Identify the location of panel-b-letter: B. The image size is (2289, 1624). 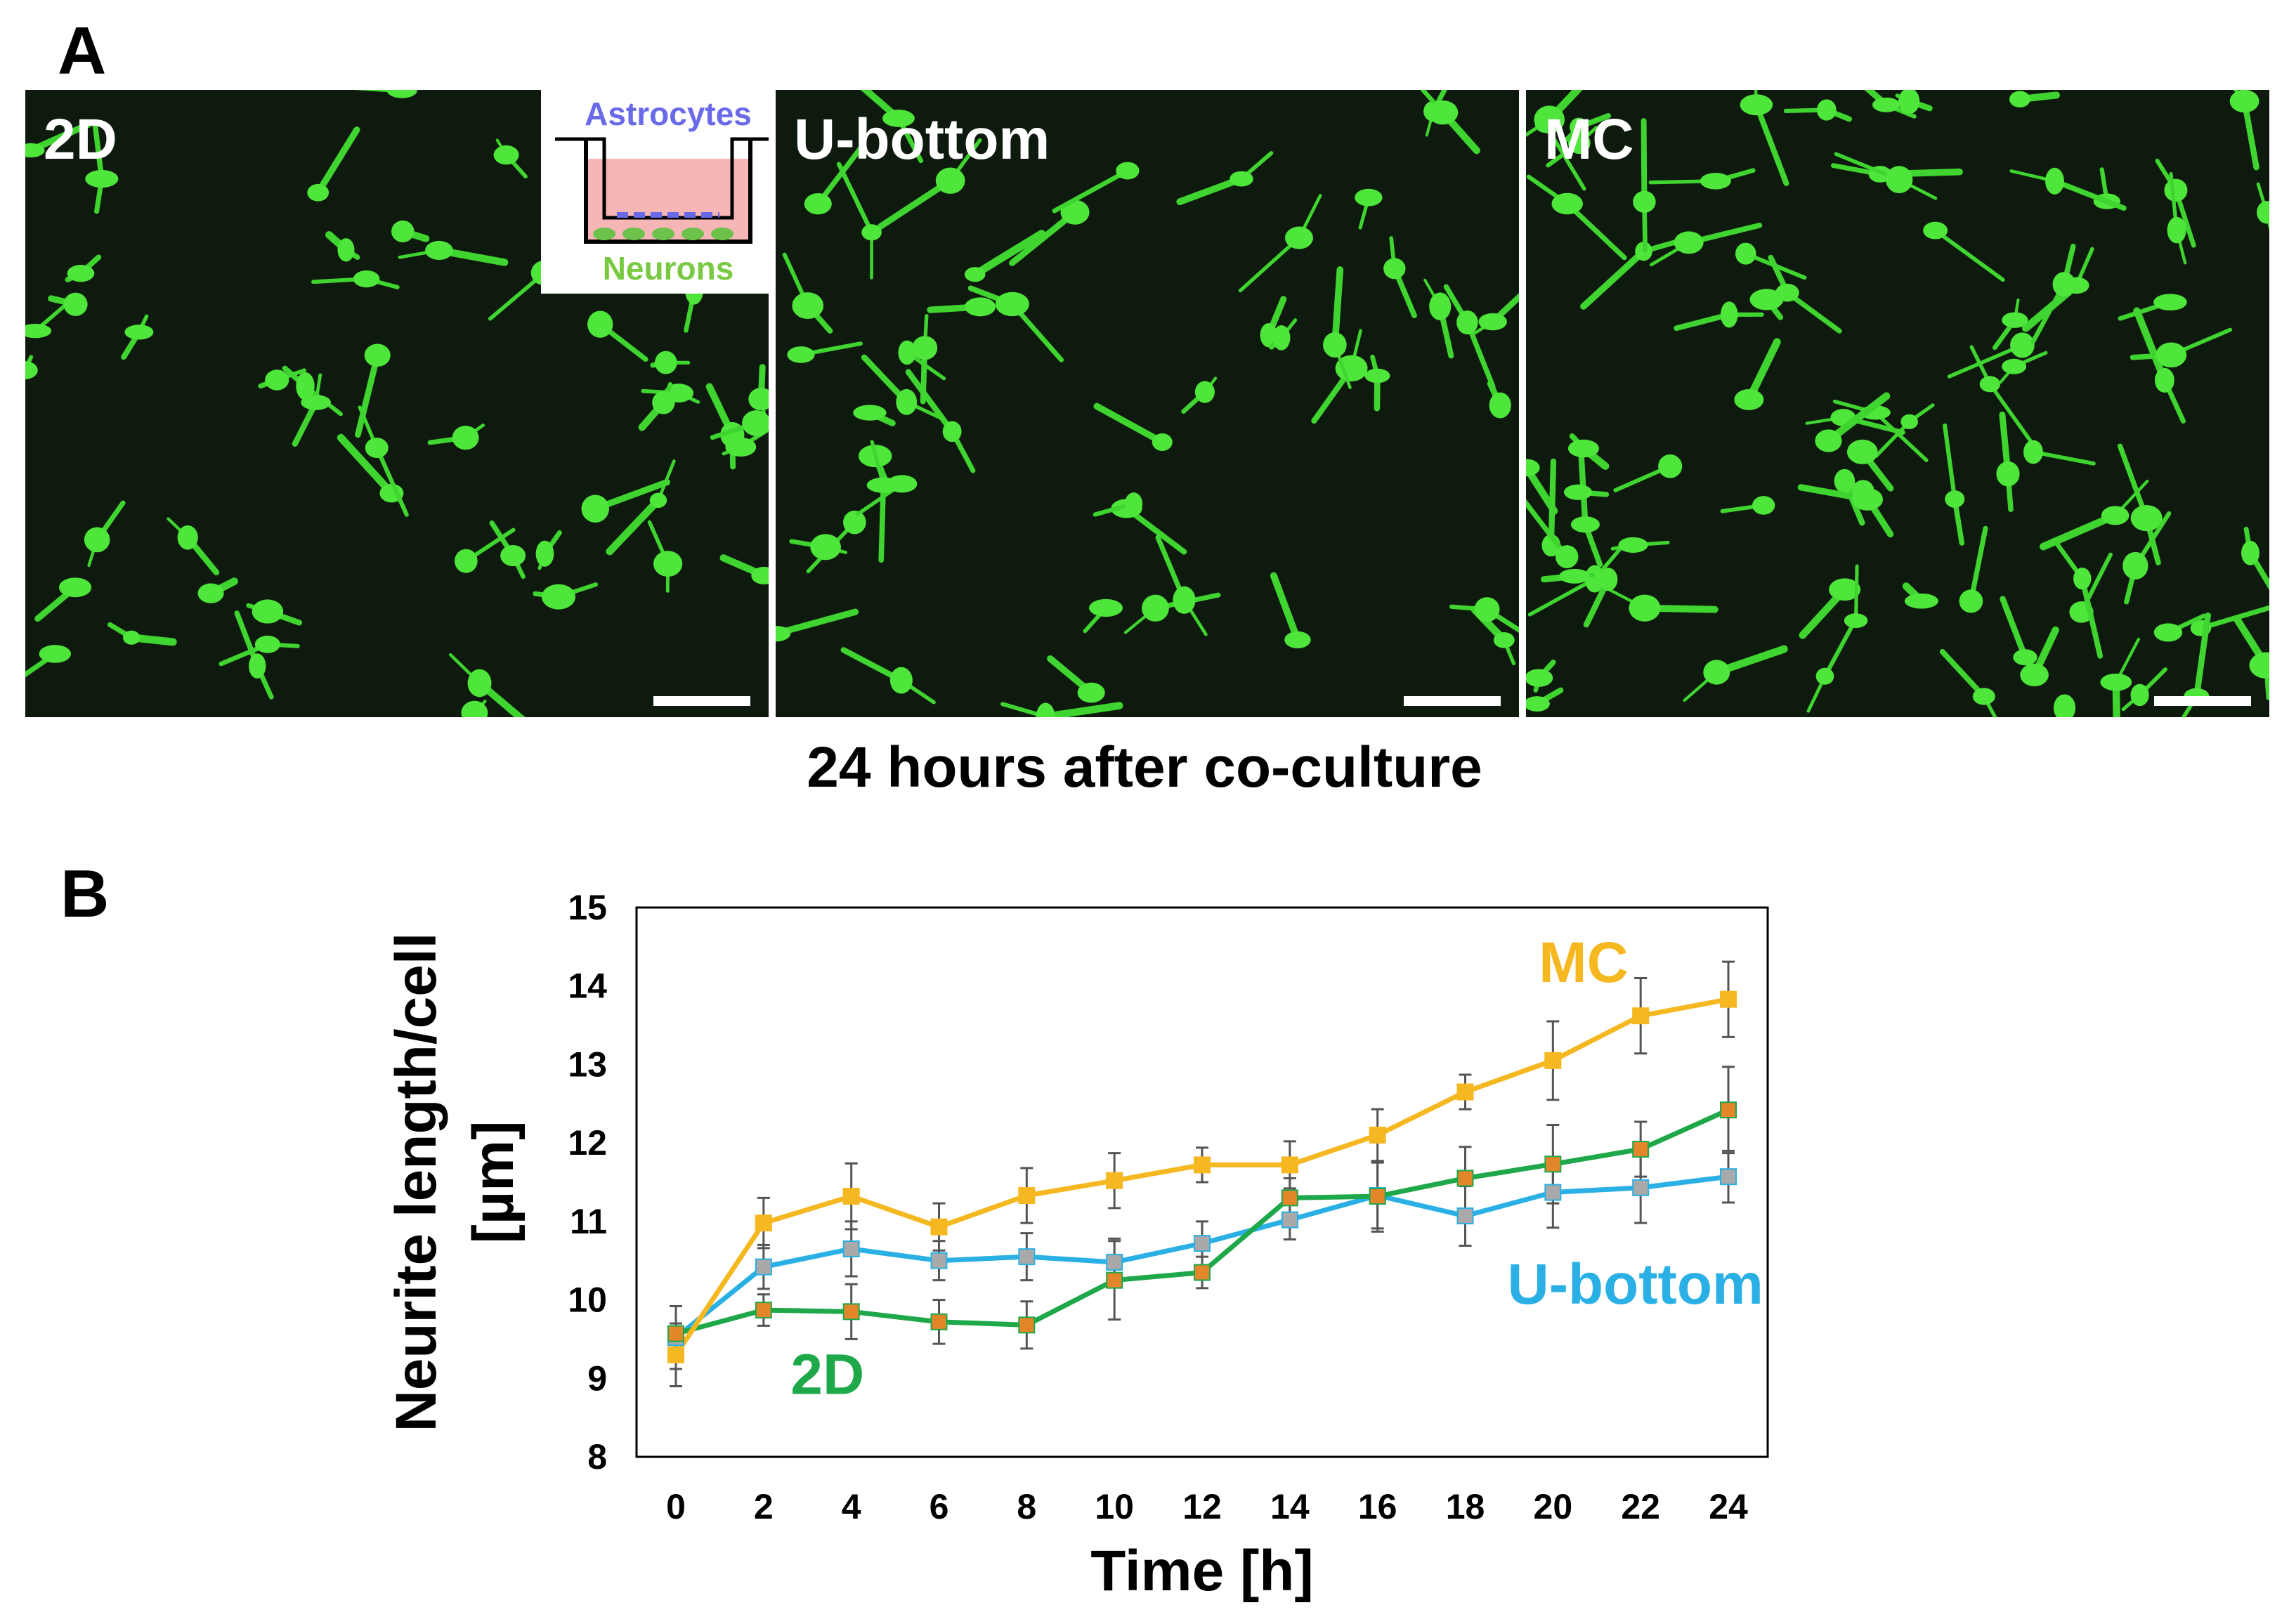
(85, 893).